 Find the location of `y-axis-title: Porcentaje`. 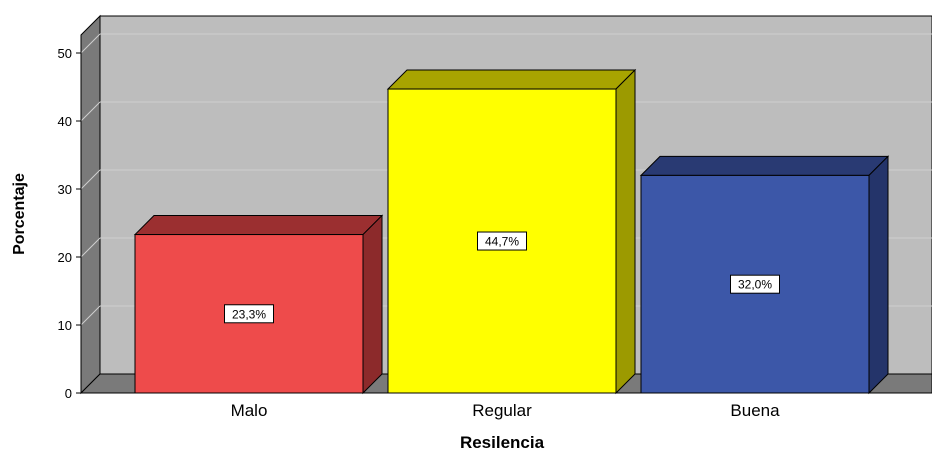

y-axis-title: Porcentaje is located at coordinates (19, 214).